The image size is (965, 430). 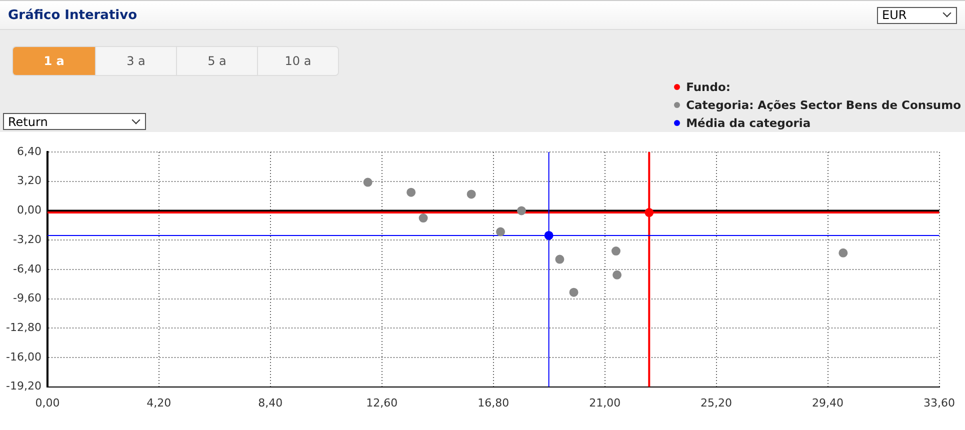 I want to click on y-tick-label: 3,20, so click(x=29, y=181).